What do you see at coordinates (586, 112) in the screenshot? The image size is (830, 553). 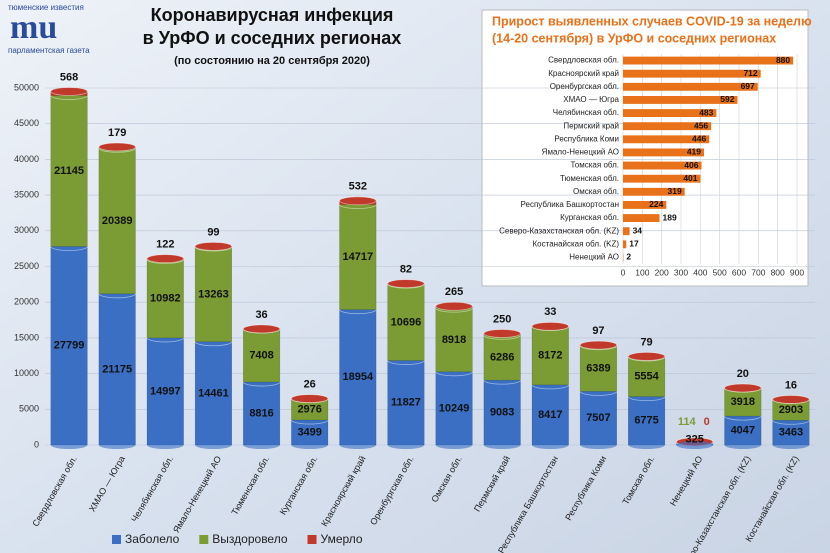 I see `y-tick-label: Челябинская обл.` at bounding box center [586, 112].